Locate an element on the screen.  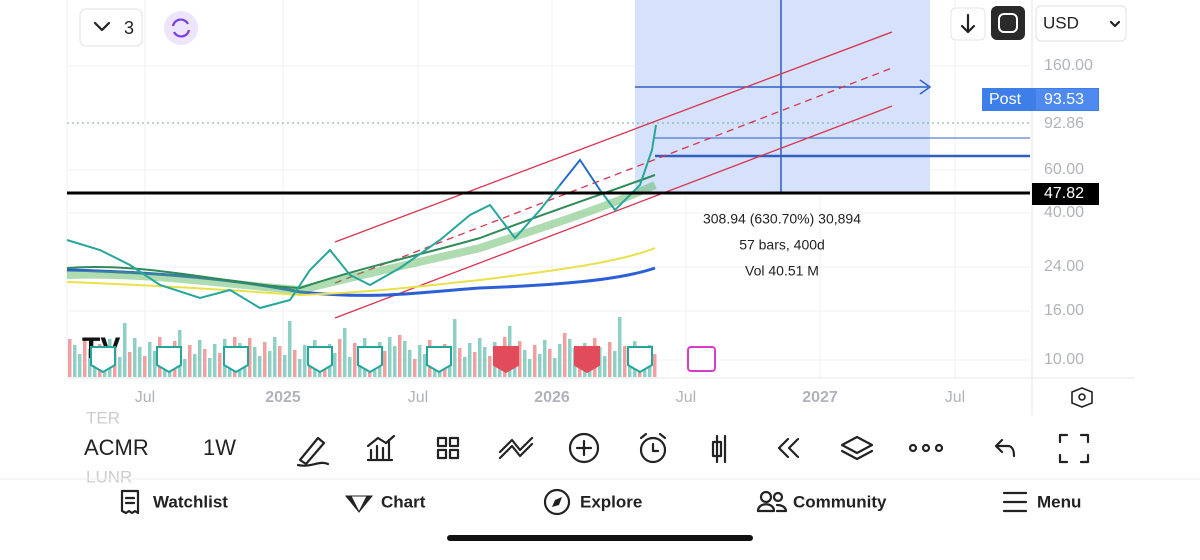
indicators is located at coordinates (381, 448).